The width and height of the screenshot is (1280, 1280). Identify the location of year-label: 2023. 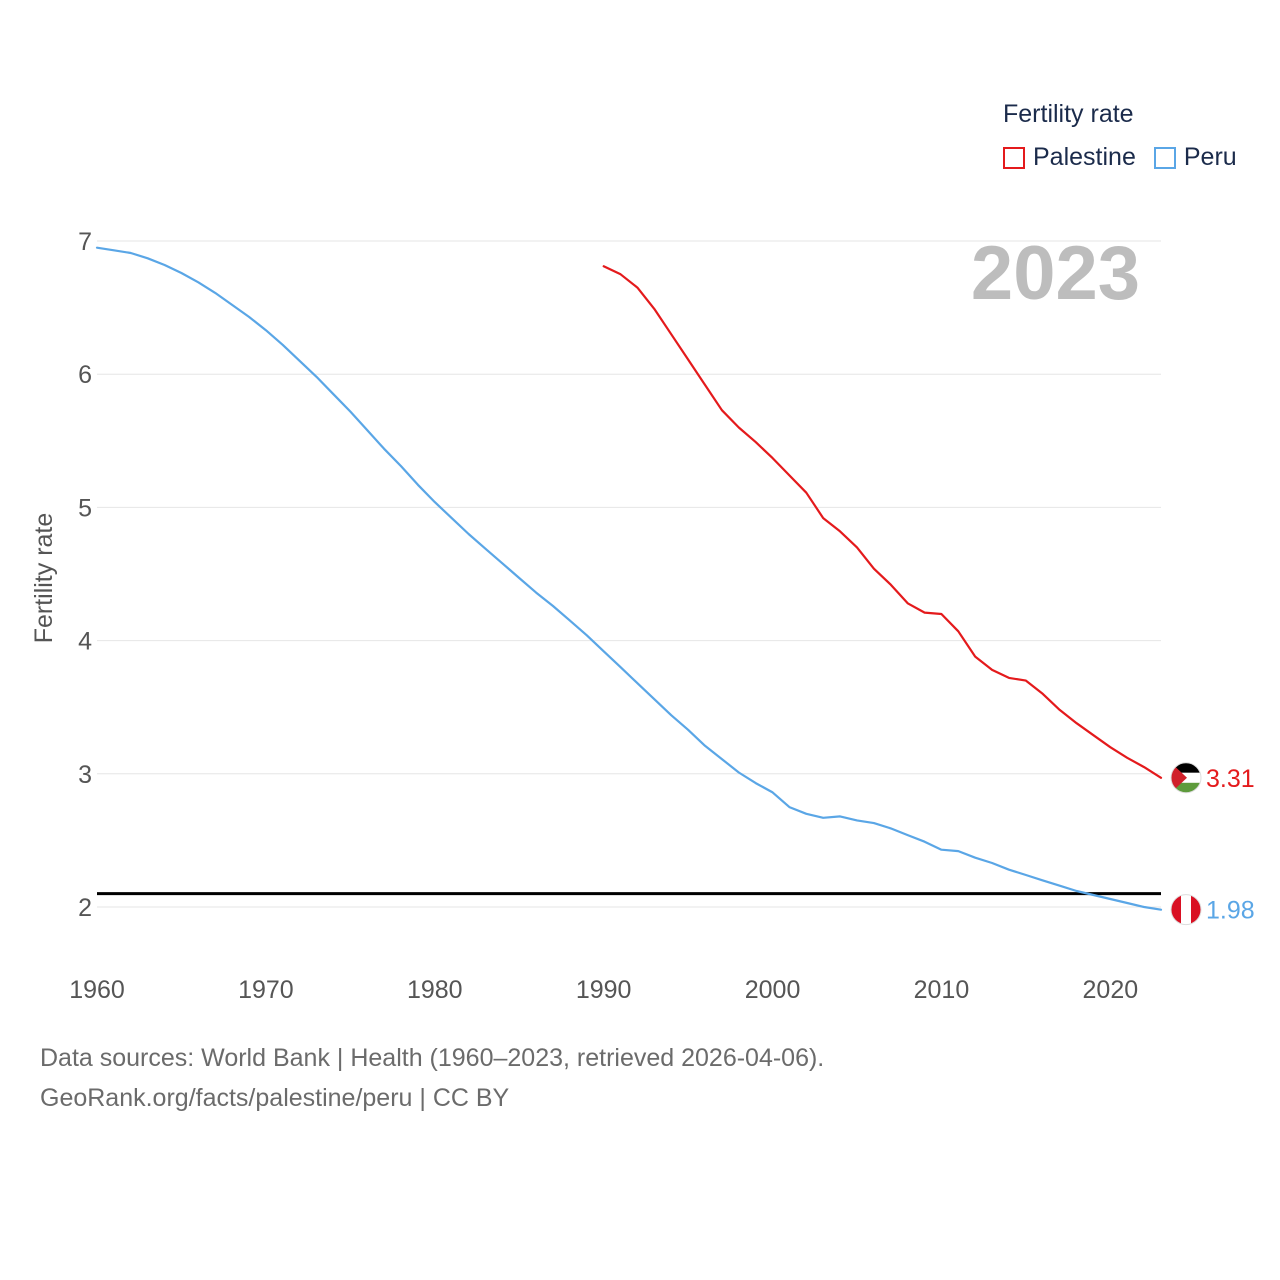
(1055, 273).